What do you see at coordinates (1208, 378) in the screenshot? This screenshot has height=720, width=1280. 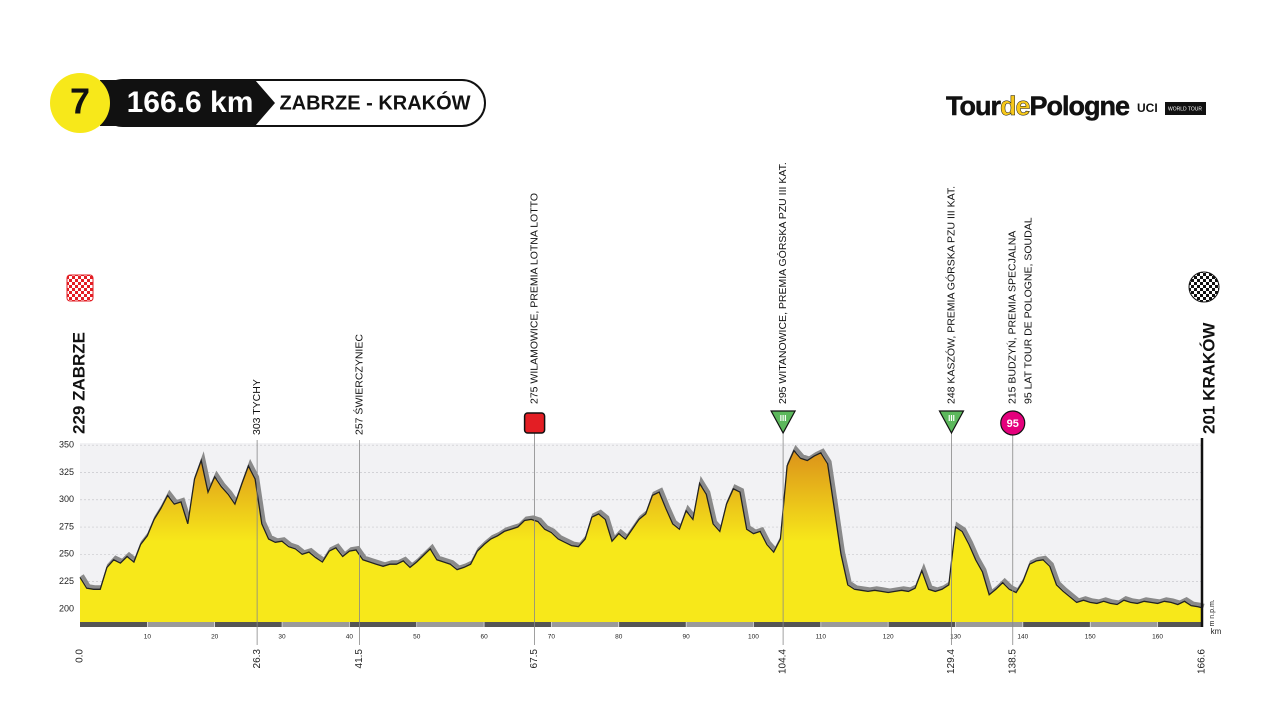 I see `endpoint-label: 201 KRAKÓW` at bounding box center [1208, 378].